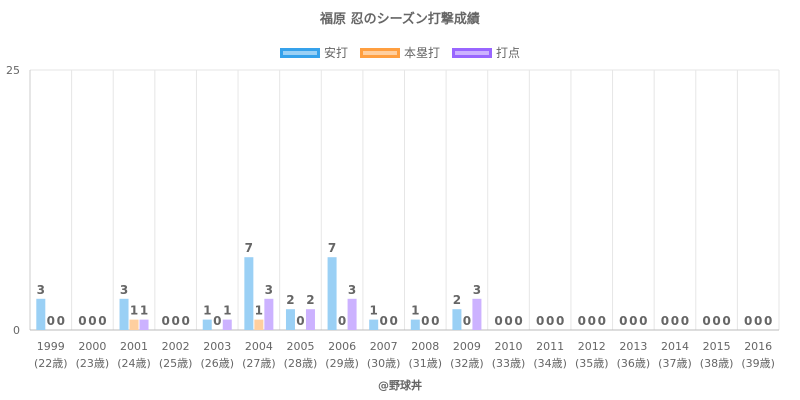  Describe the element at coordinates (335, 53) in the screenshot. I see `legend-label: 安打` at that location.